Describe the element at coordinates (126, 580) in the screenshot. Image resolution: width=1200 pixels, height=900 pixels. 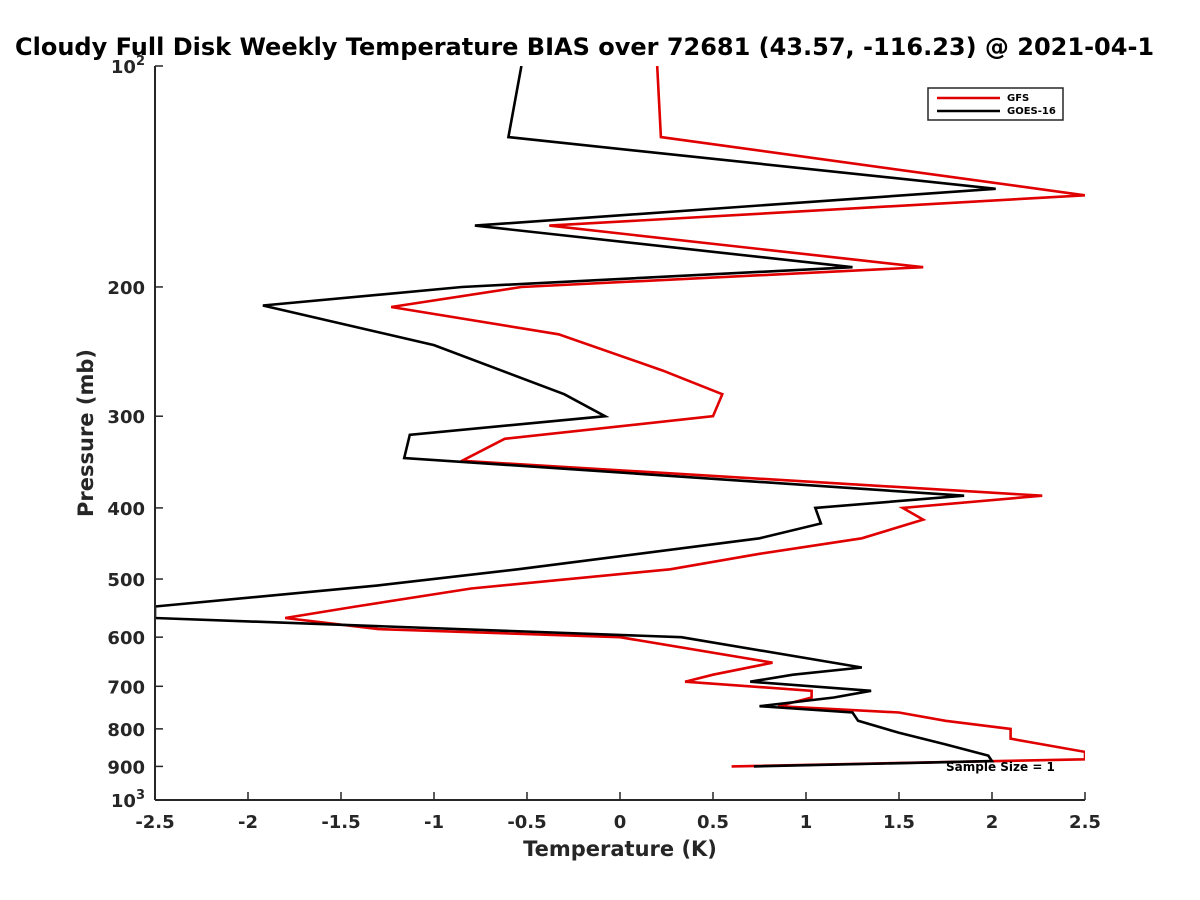
I see `y-tick-label: 500` at that location.